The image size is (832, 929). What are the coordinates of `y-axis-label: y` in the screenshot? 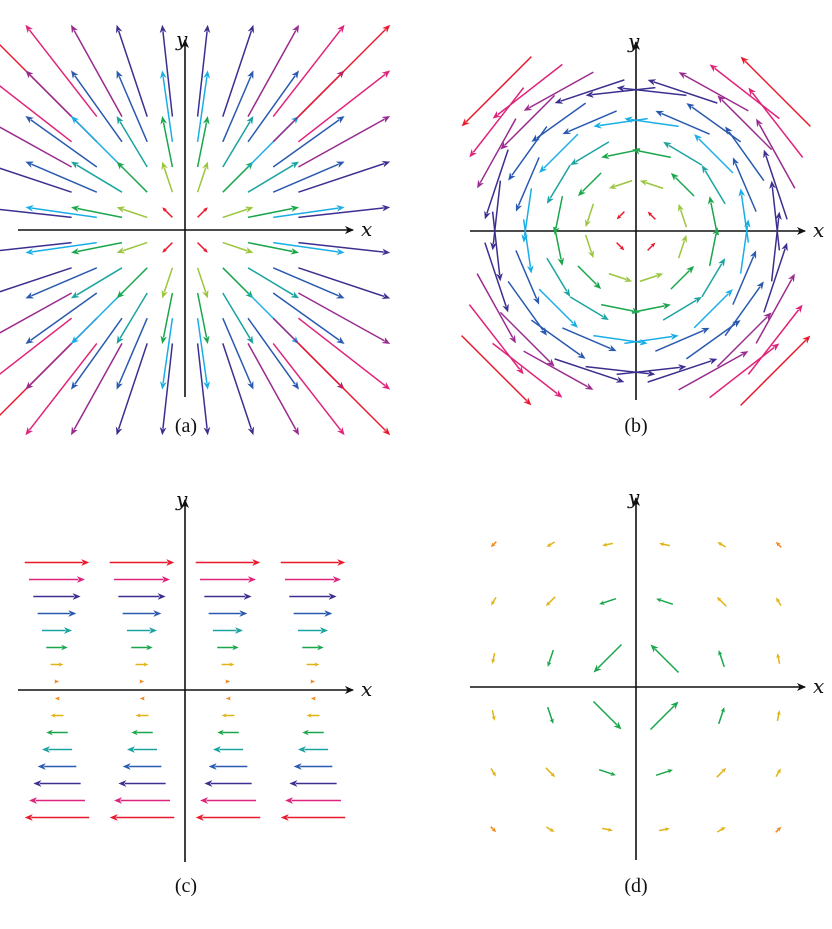 It's located at (181, 499).